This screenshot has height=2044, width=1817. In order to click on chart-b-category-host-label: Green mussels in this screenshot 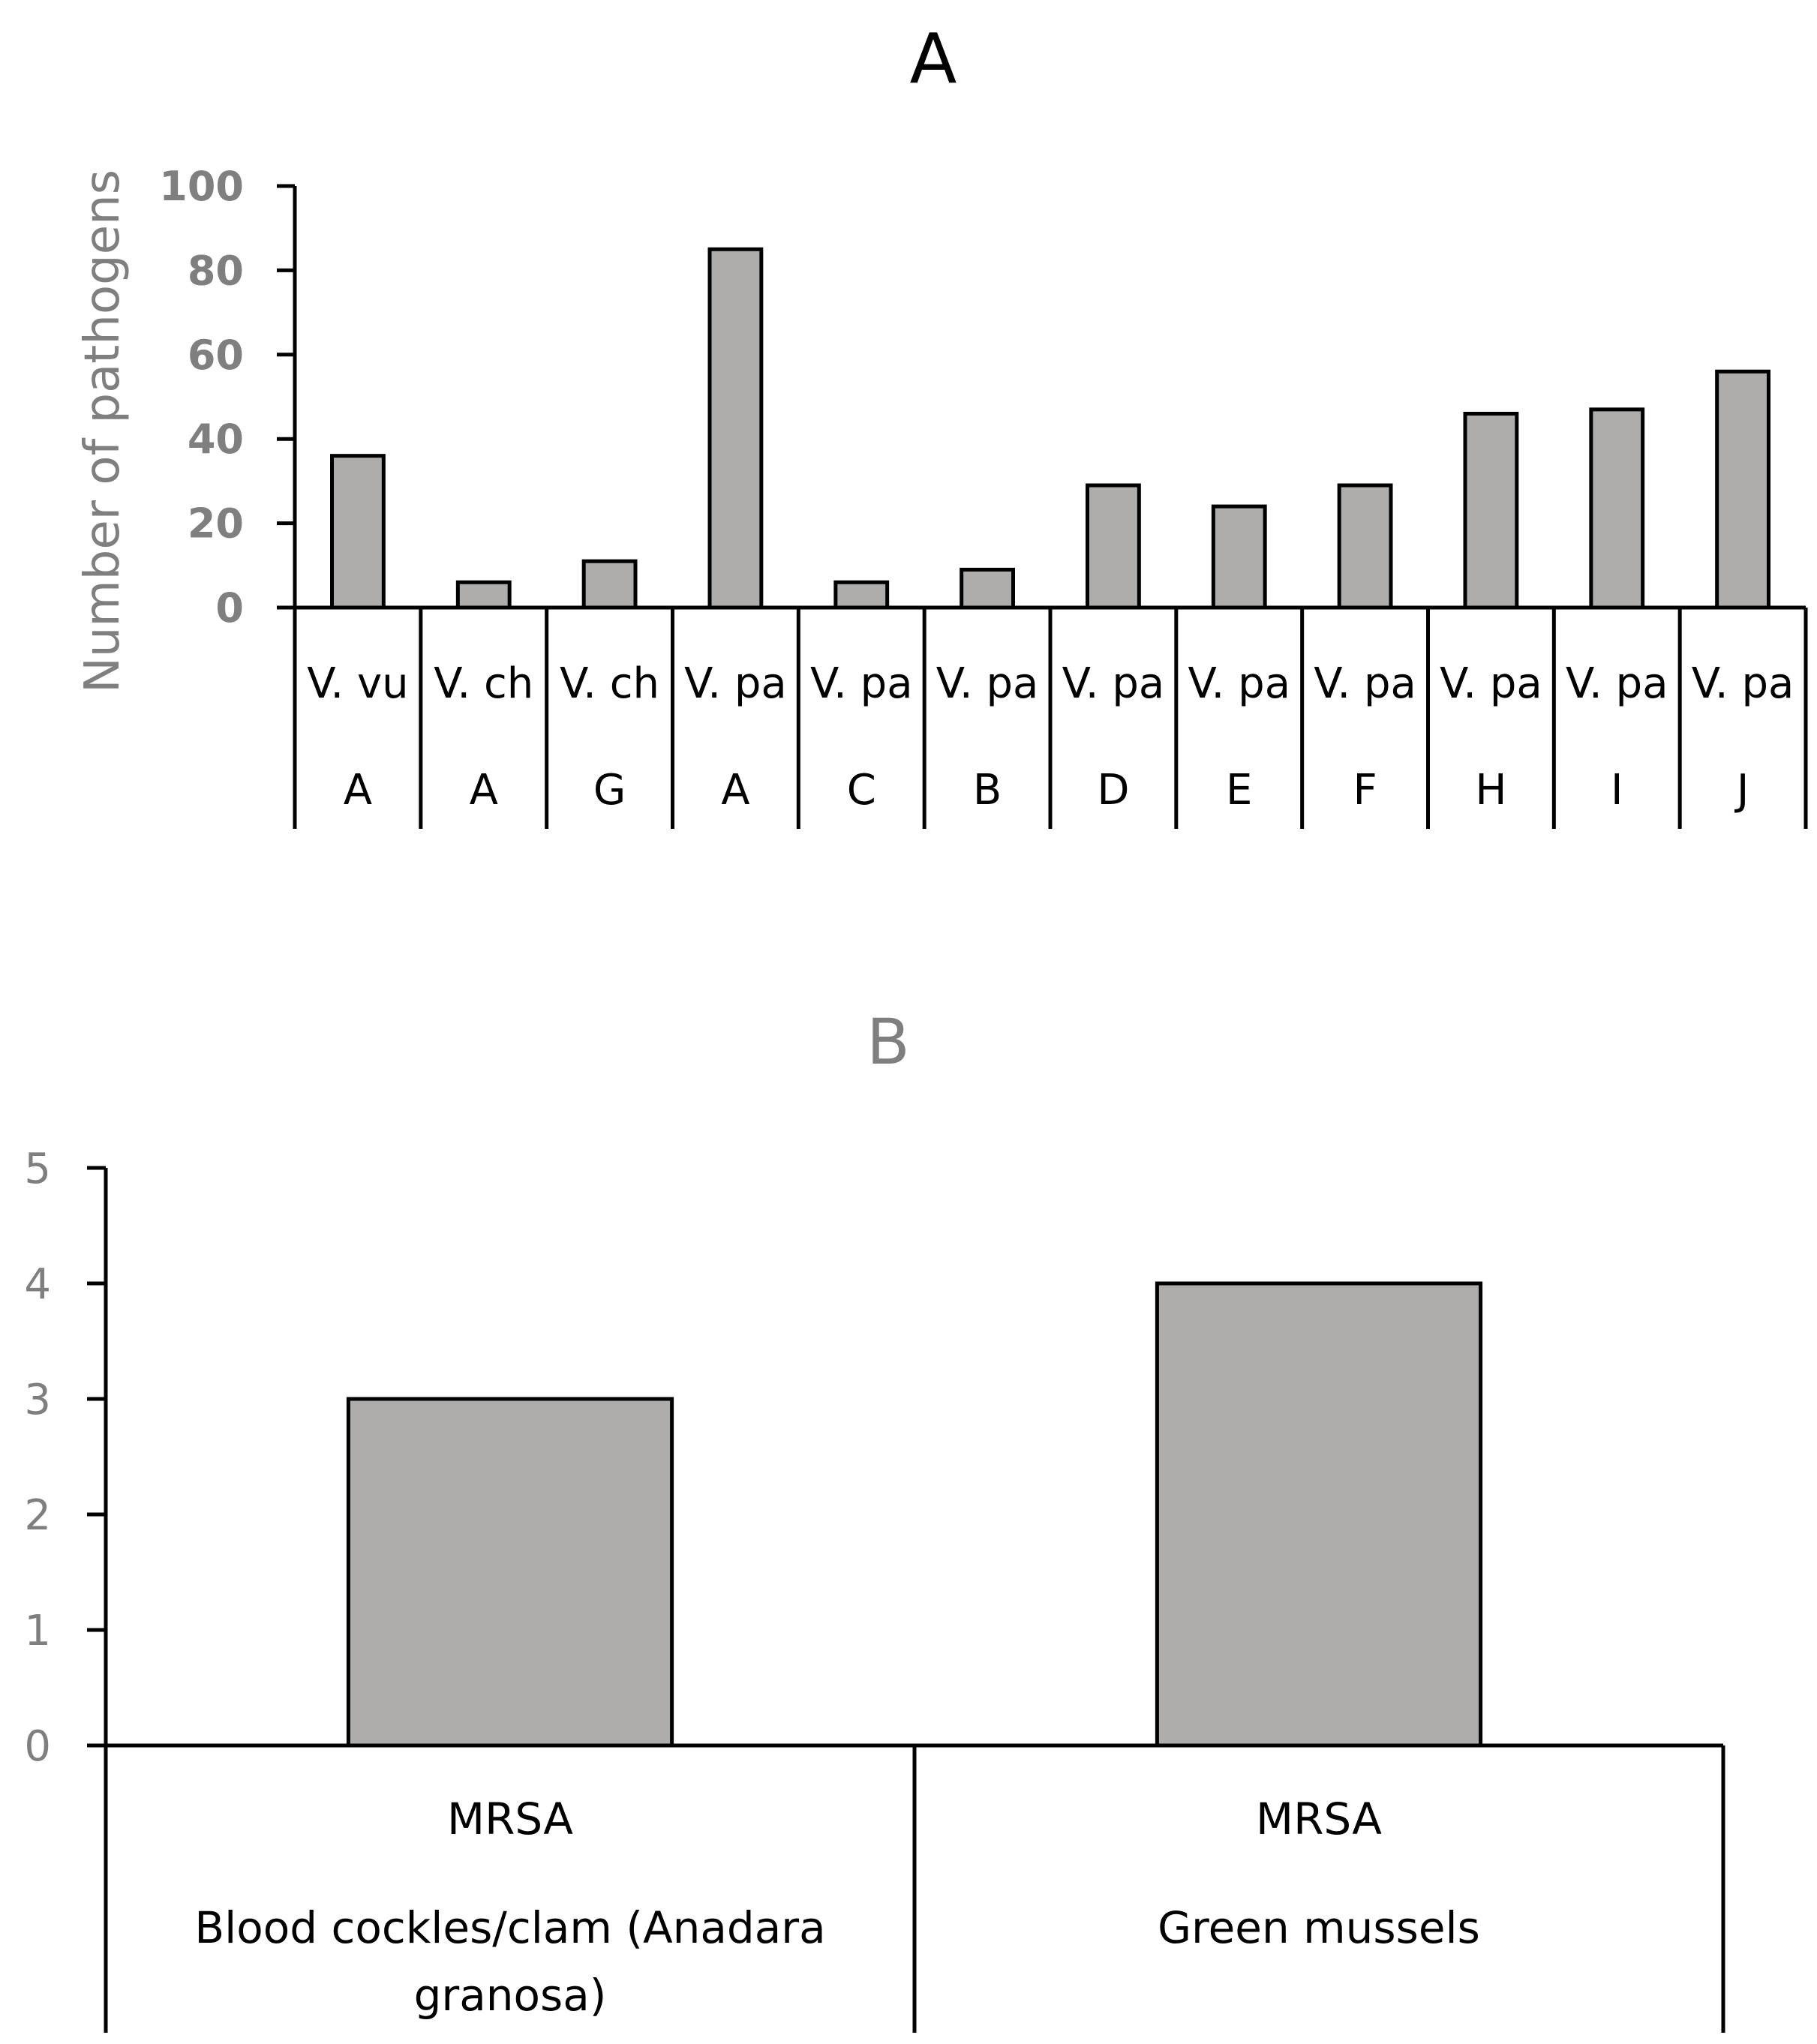, I will do `click(1319, 1927)`.